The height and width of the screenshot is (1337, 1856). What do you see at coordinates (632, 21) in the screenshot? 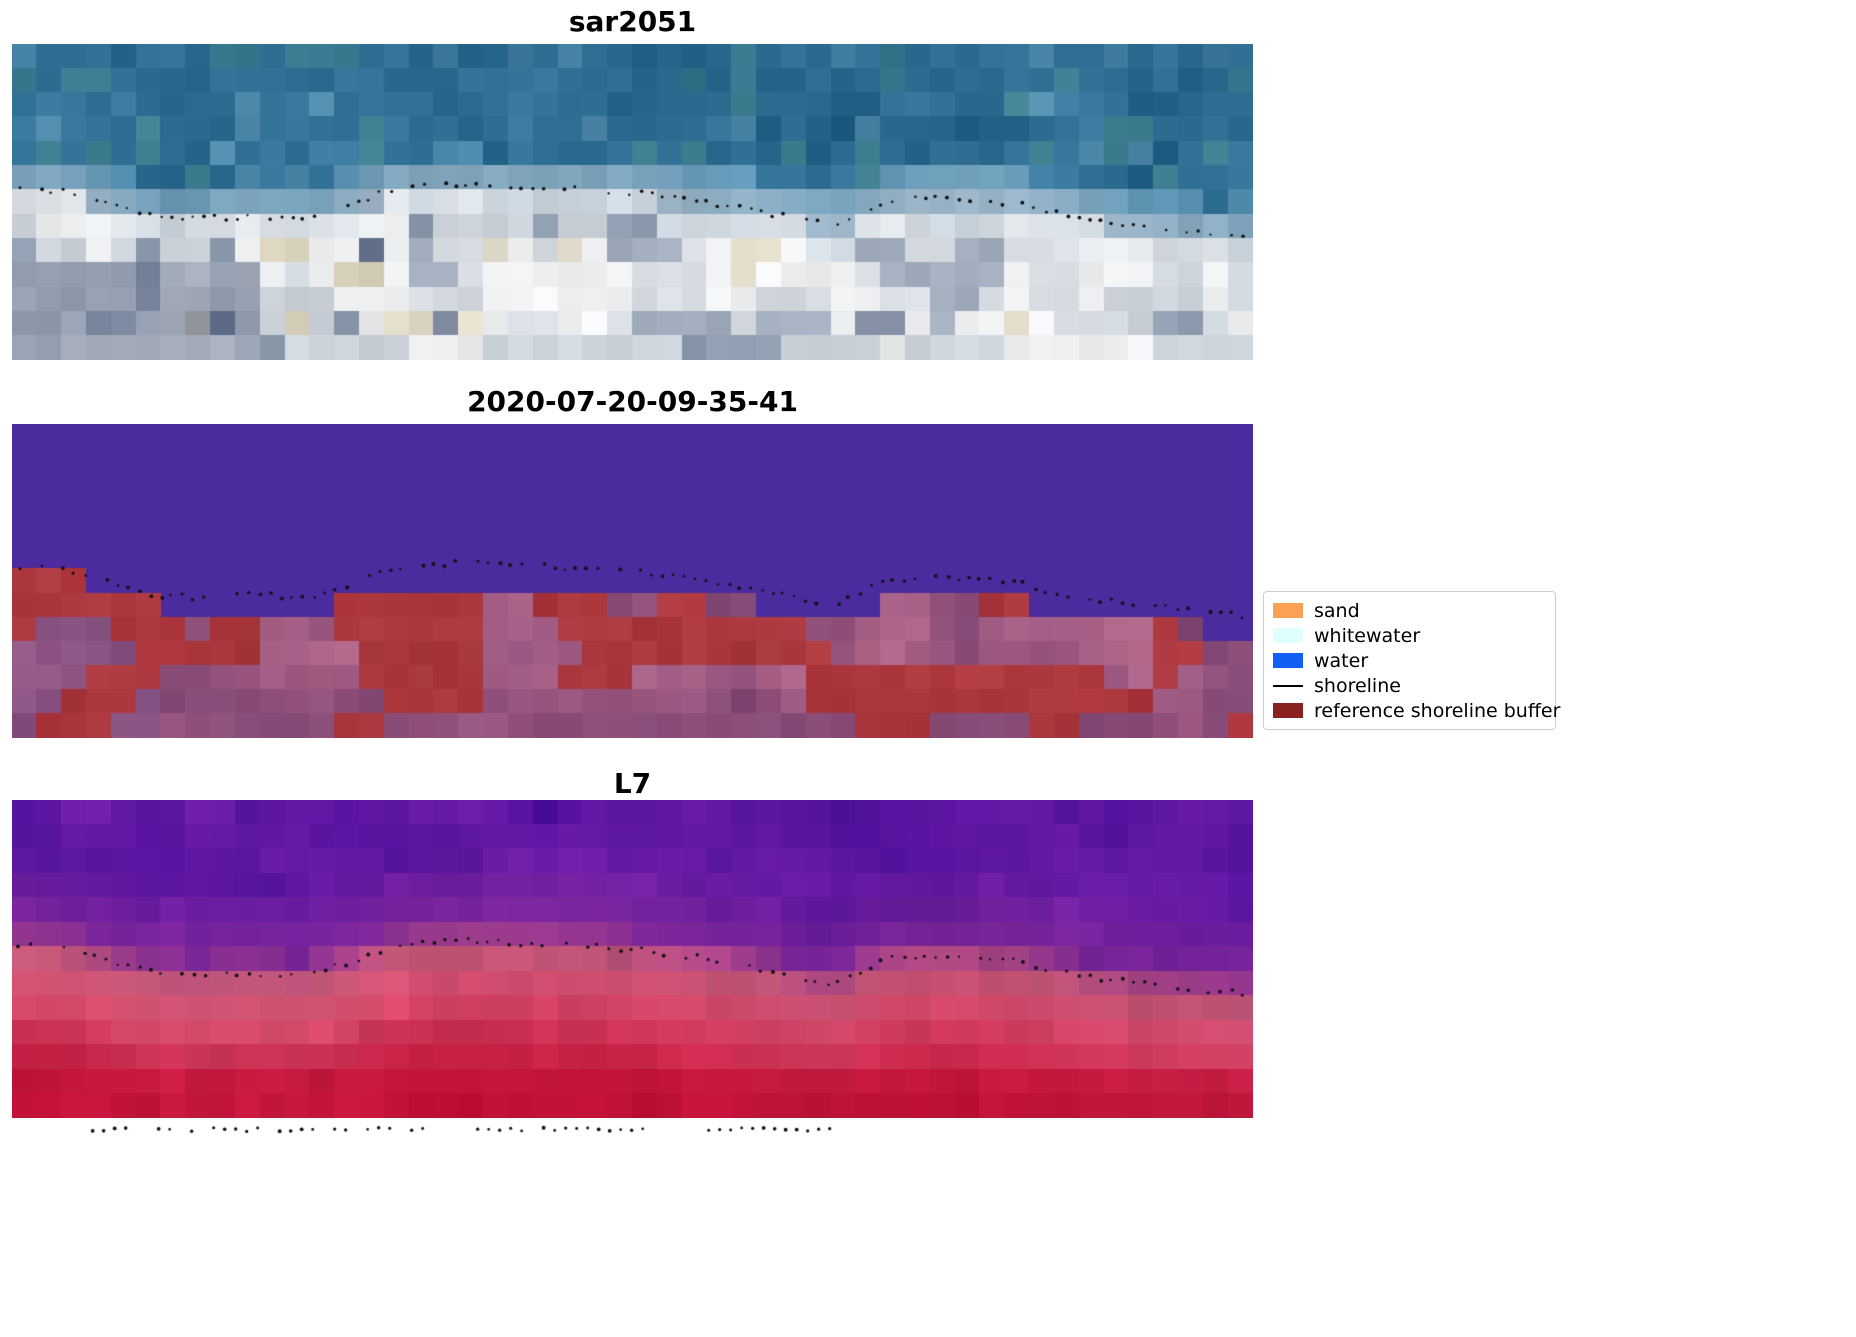
I see `panel-title-sar2051: sar2051` at bounding box center [632, 21].